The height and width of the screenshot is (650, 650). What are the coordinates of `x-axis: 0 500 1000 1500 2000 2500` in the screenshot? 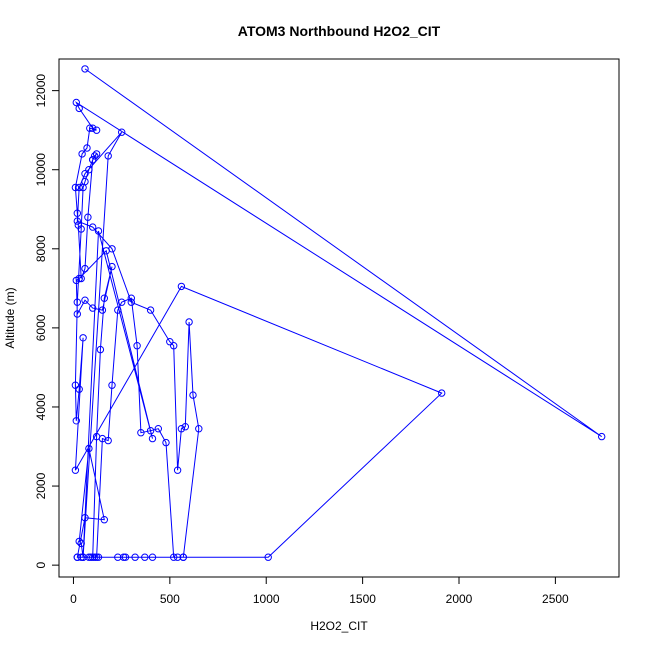 It's located at (319, 591).